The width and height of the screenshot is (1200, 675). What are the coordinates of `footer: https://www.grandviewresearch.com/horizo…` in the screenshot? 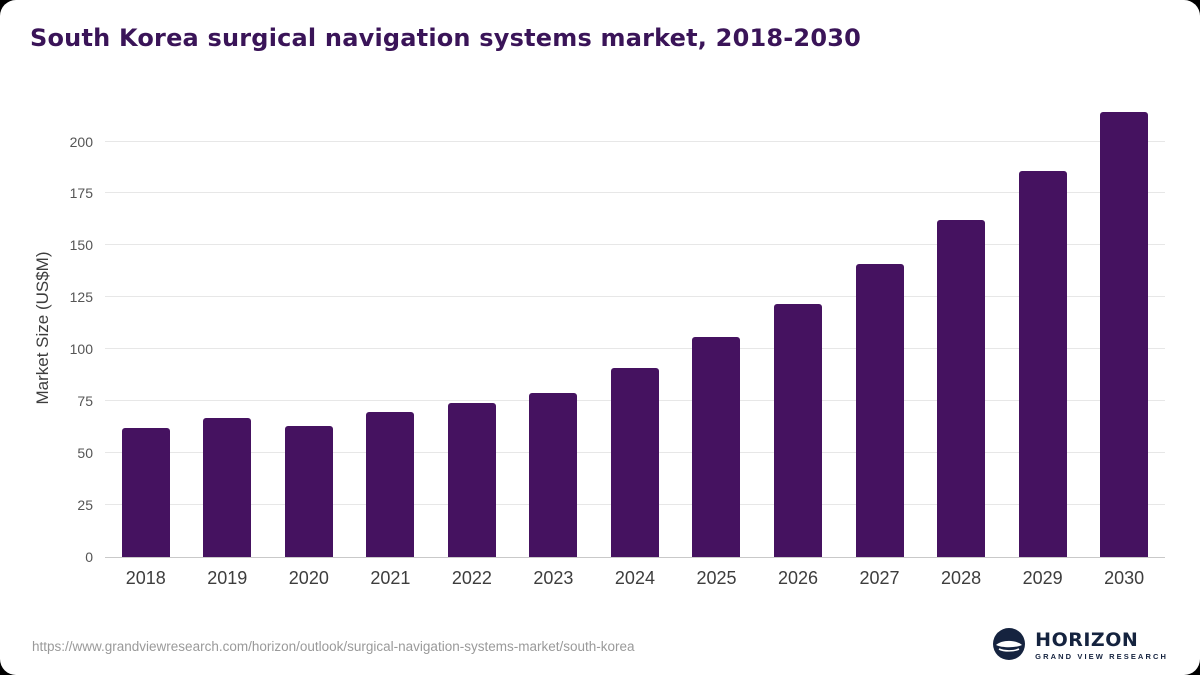 It's located at (600, 646).